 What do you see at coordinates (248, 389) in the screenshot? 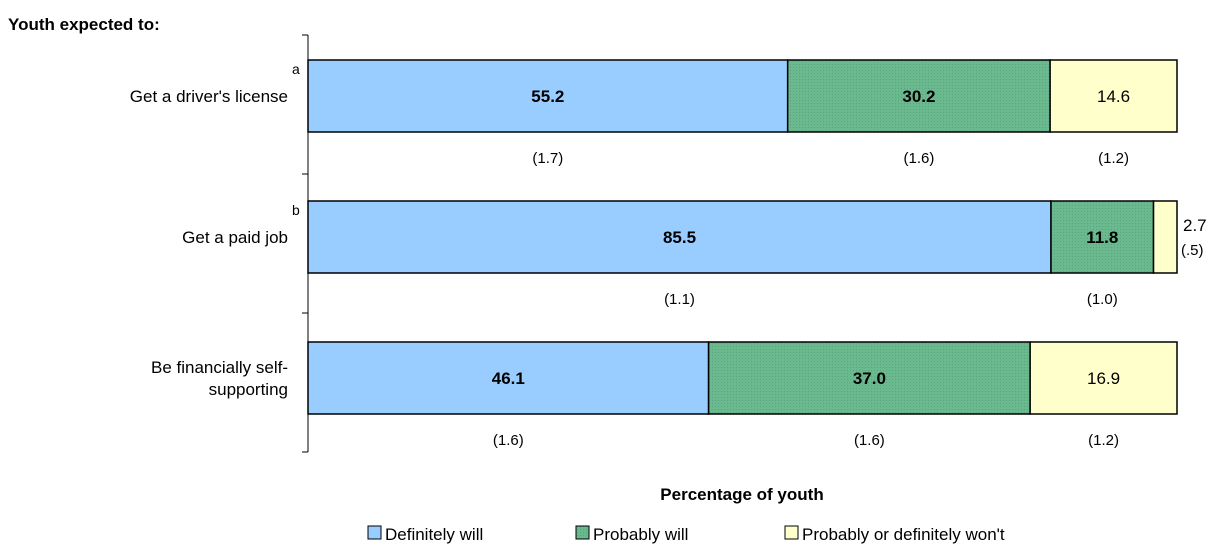
I see `category-label: supporting` at bounding box center [248, 389].